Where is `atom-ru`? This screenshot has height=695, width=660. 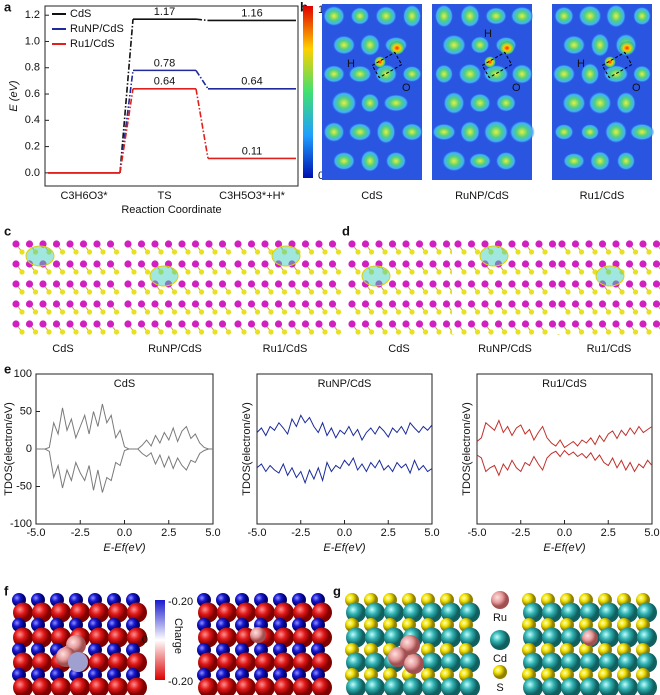
atom-ru is located at coordinates (398, 657).